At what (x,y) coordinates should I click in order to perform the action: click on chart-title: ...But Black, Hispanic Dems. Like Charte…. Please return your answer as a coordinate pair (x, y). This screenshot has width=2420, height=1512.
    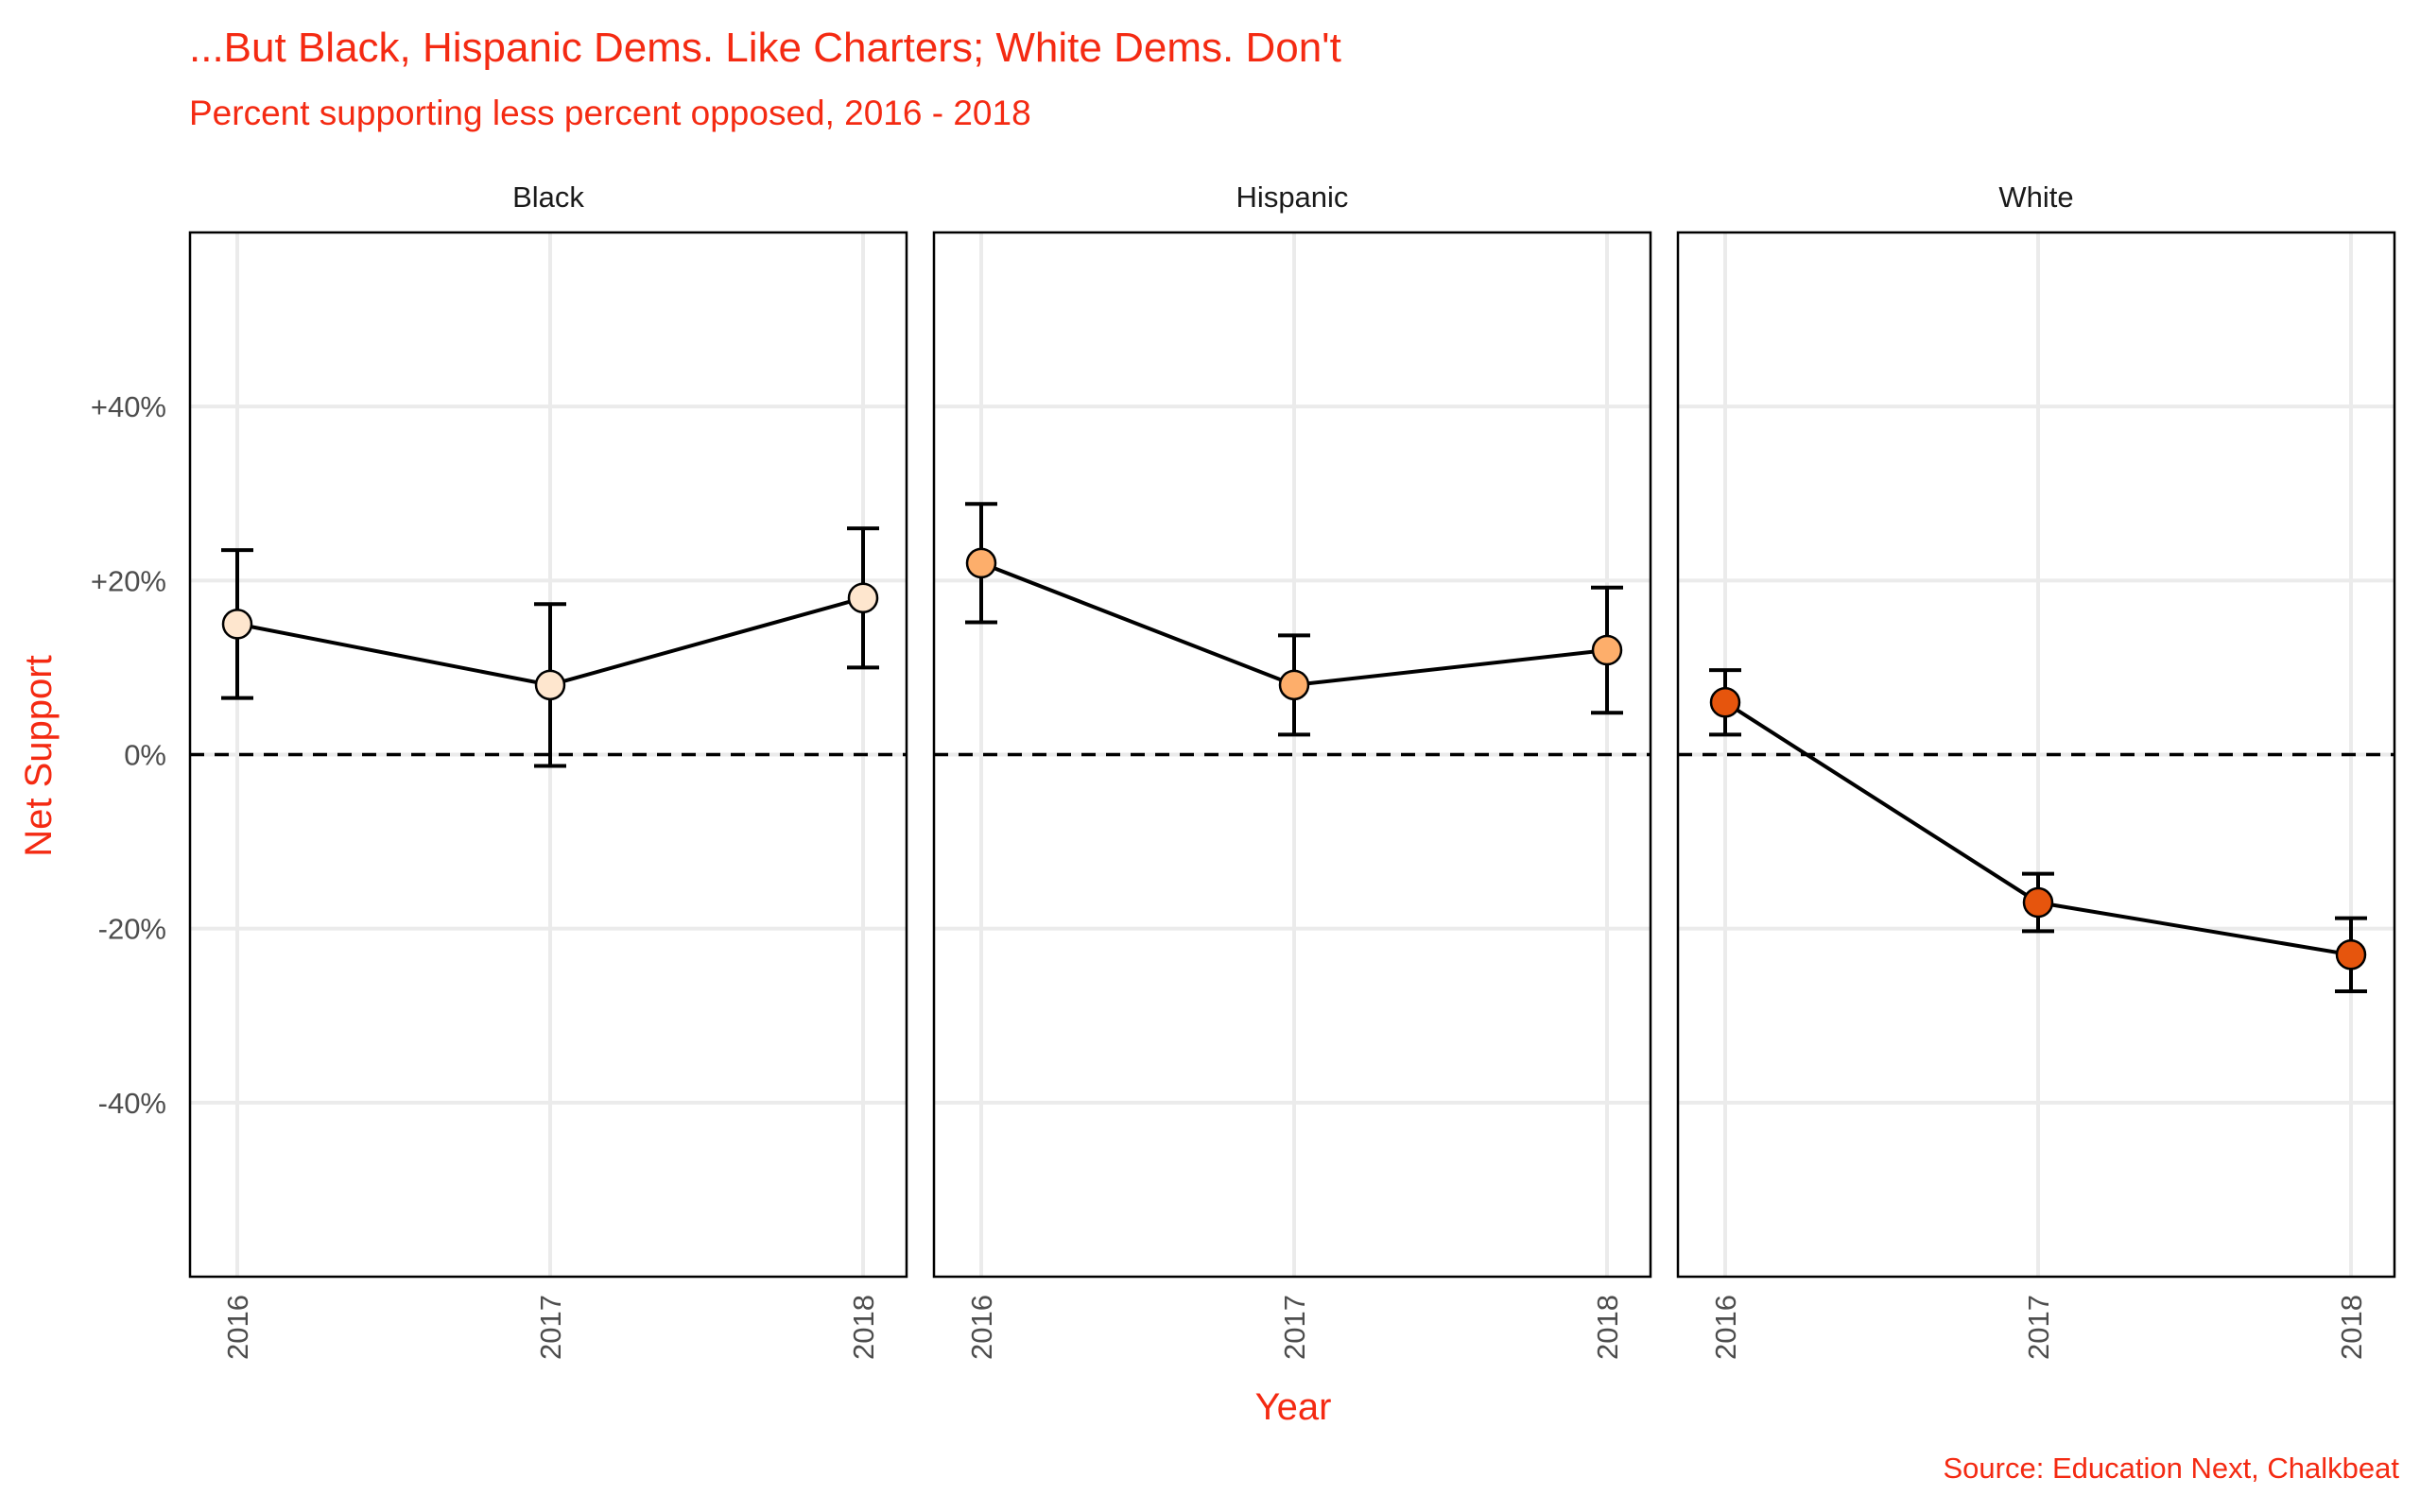
    Looking at the image, I should click on (765, 48).